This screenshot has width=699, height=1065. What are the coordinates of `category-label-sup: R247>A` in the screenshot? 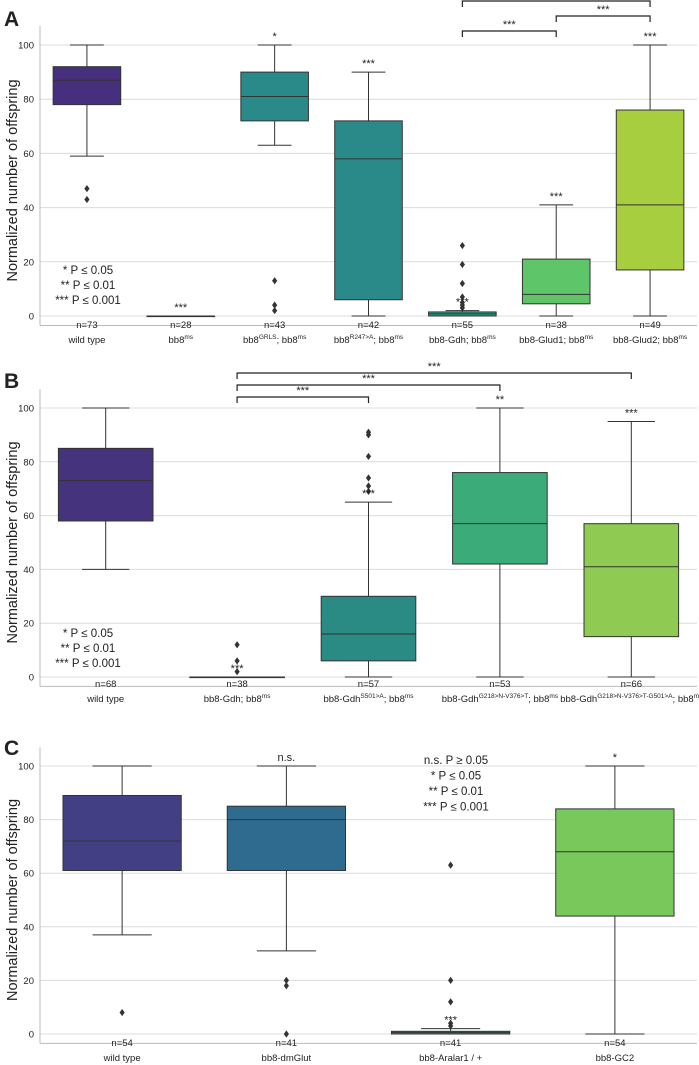 It's located at (362, 337).